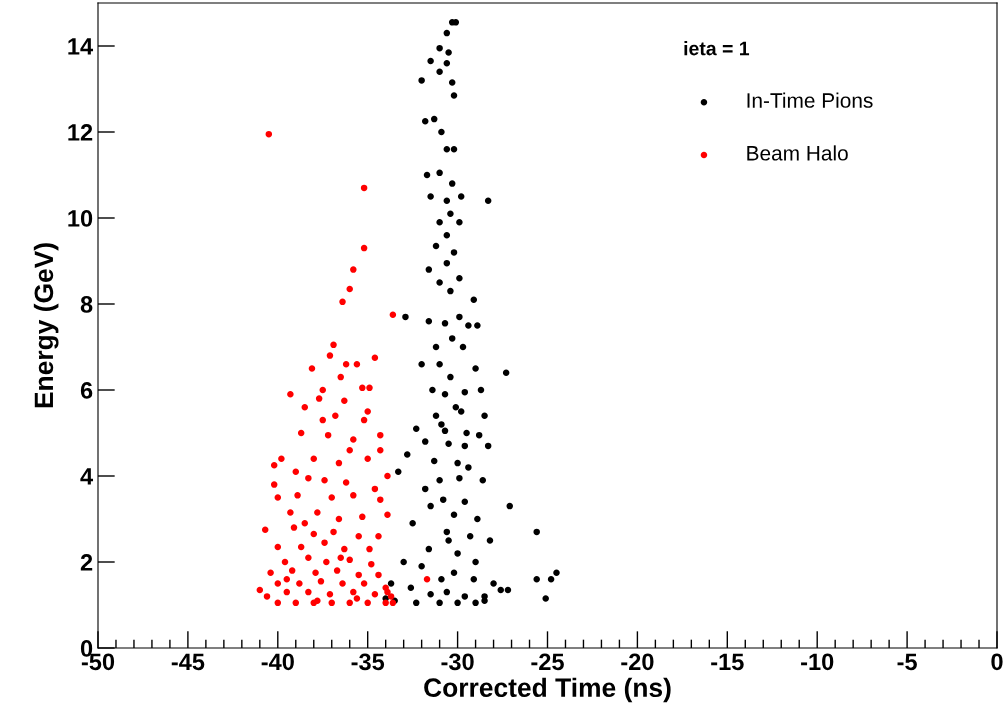 Image resolution: width=1008 pixels, height=719 pixels. Describe the element at coordinates (86, 304) in the screenshot. I see `y-tick-label: 8` at that location.